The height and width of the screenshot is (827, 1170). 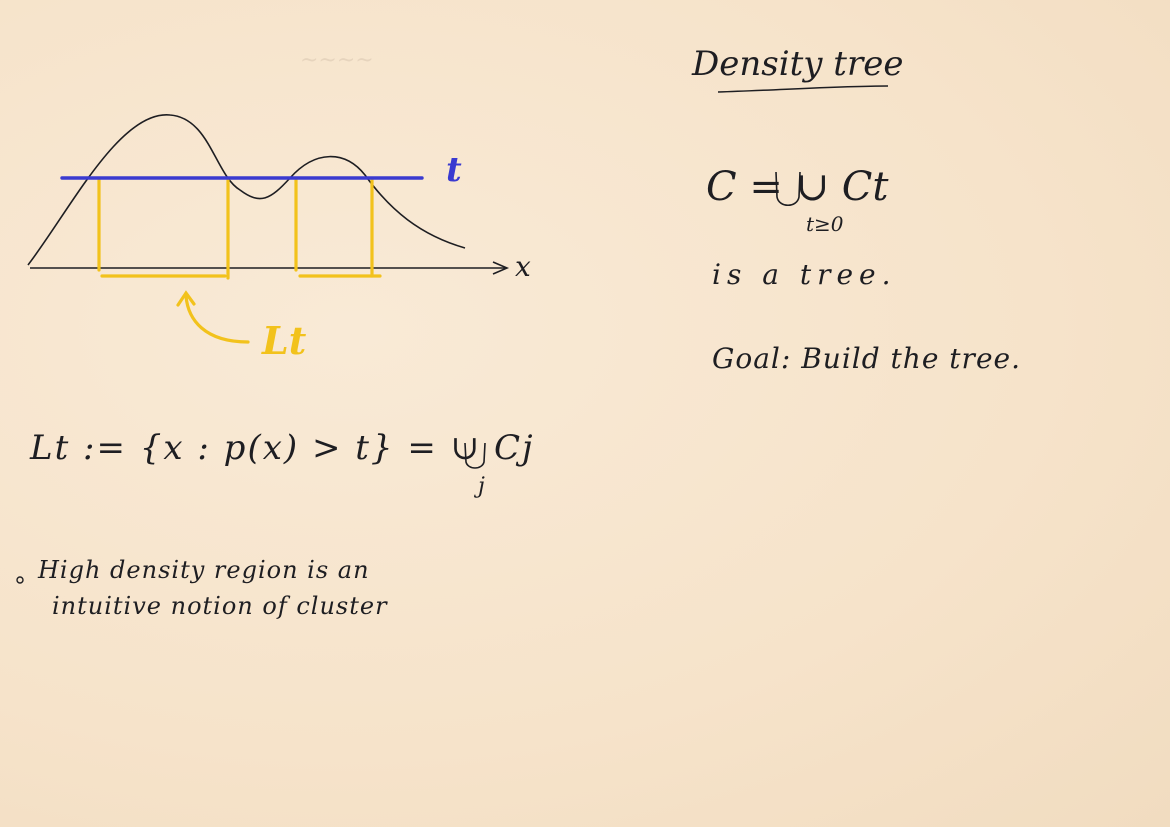 I want to click on threshold-label: t, so click(x=454, y=170).